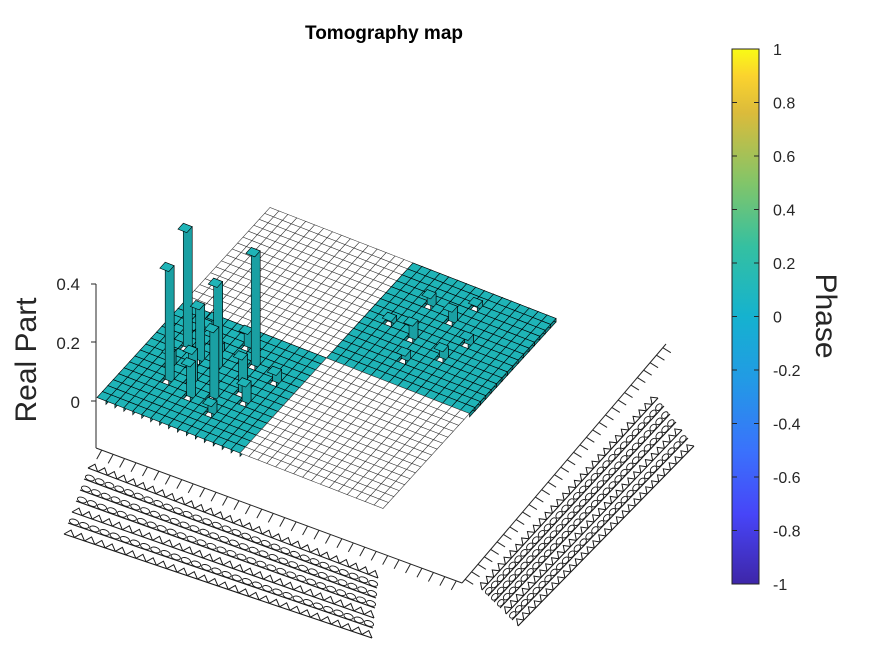  I want to click on colorbar-tick-label: 0.8, so click(784, 104).